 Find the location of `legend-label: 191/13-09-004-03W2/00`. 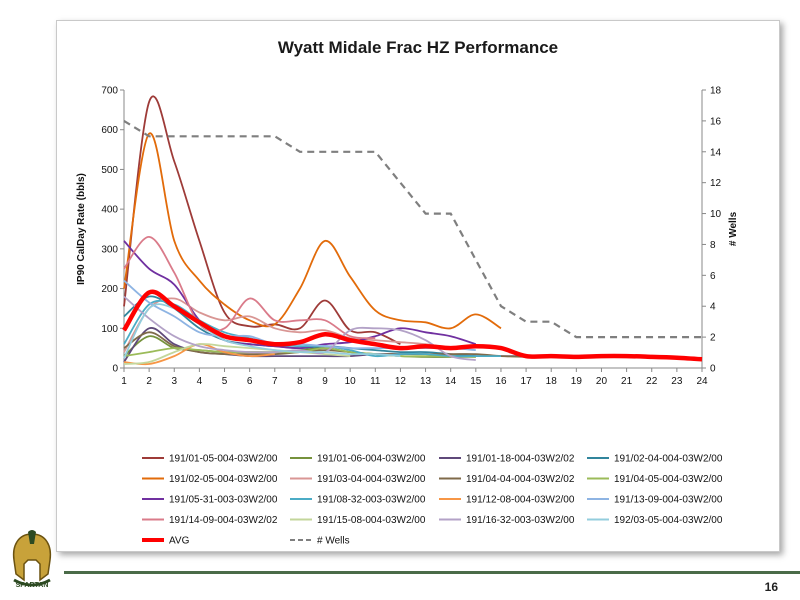

legend-label: 191/13-09-004-03W2/00 is located at coordinates (668, 500).